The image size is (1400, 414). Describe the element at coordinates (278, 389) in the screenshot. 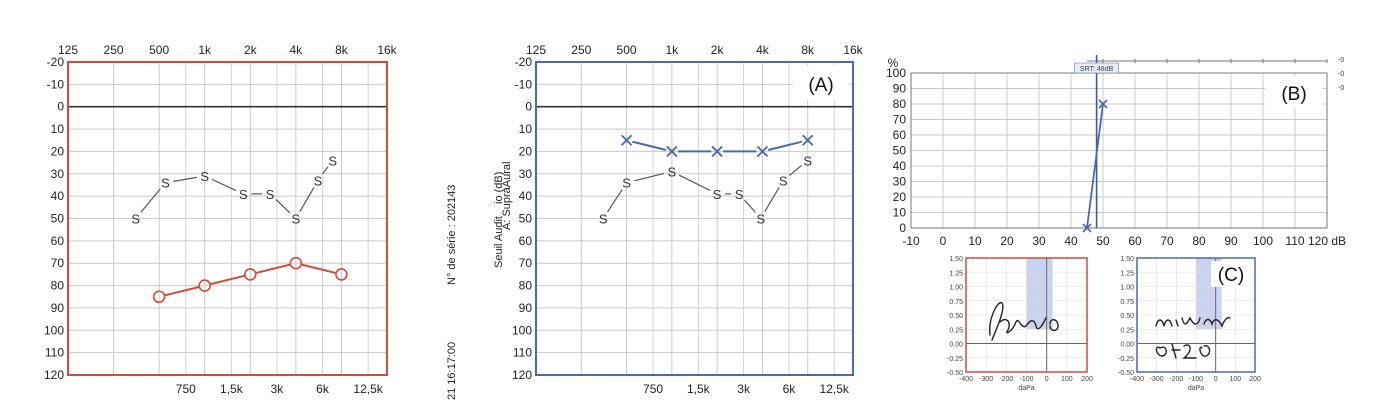

I see `x-tick-label-bottom: 3k` at that location.